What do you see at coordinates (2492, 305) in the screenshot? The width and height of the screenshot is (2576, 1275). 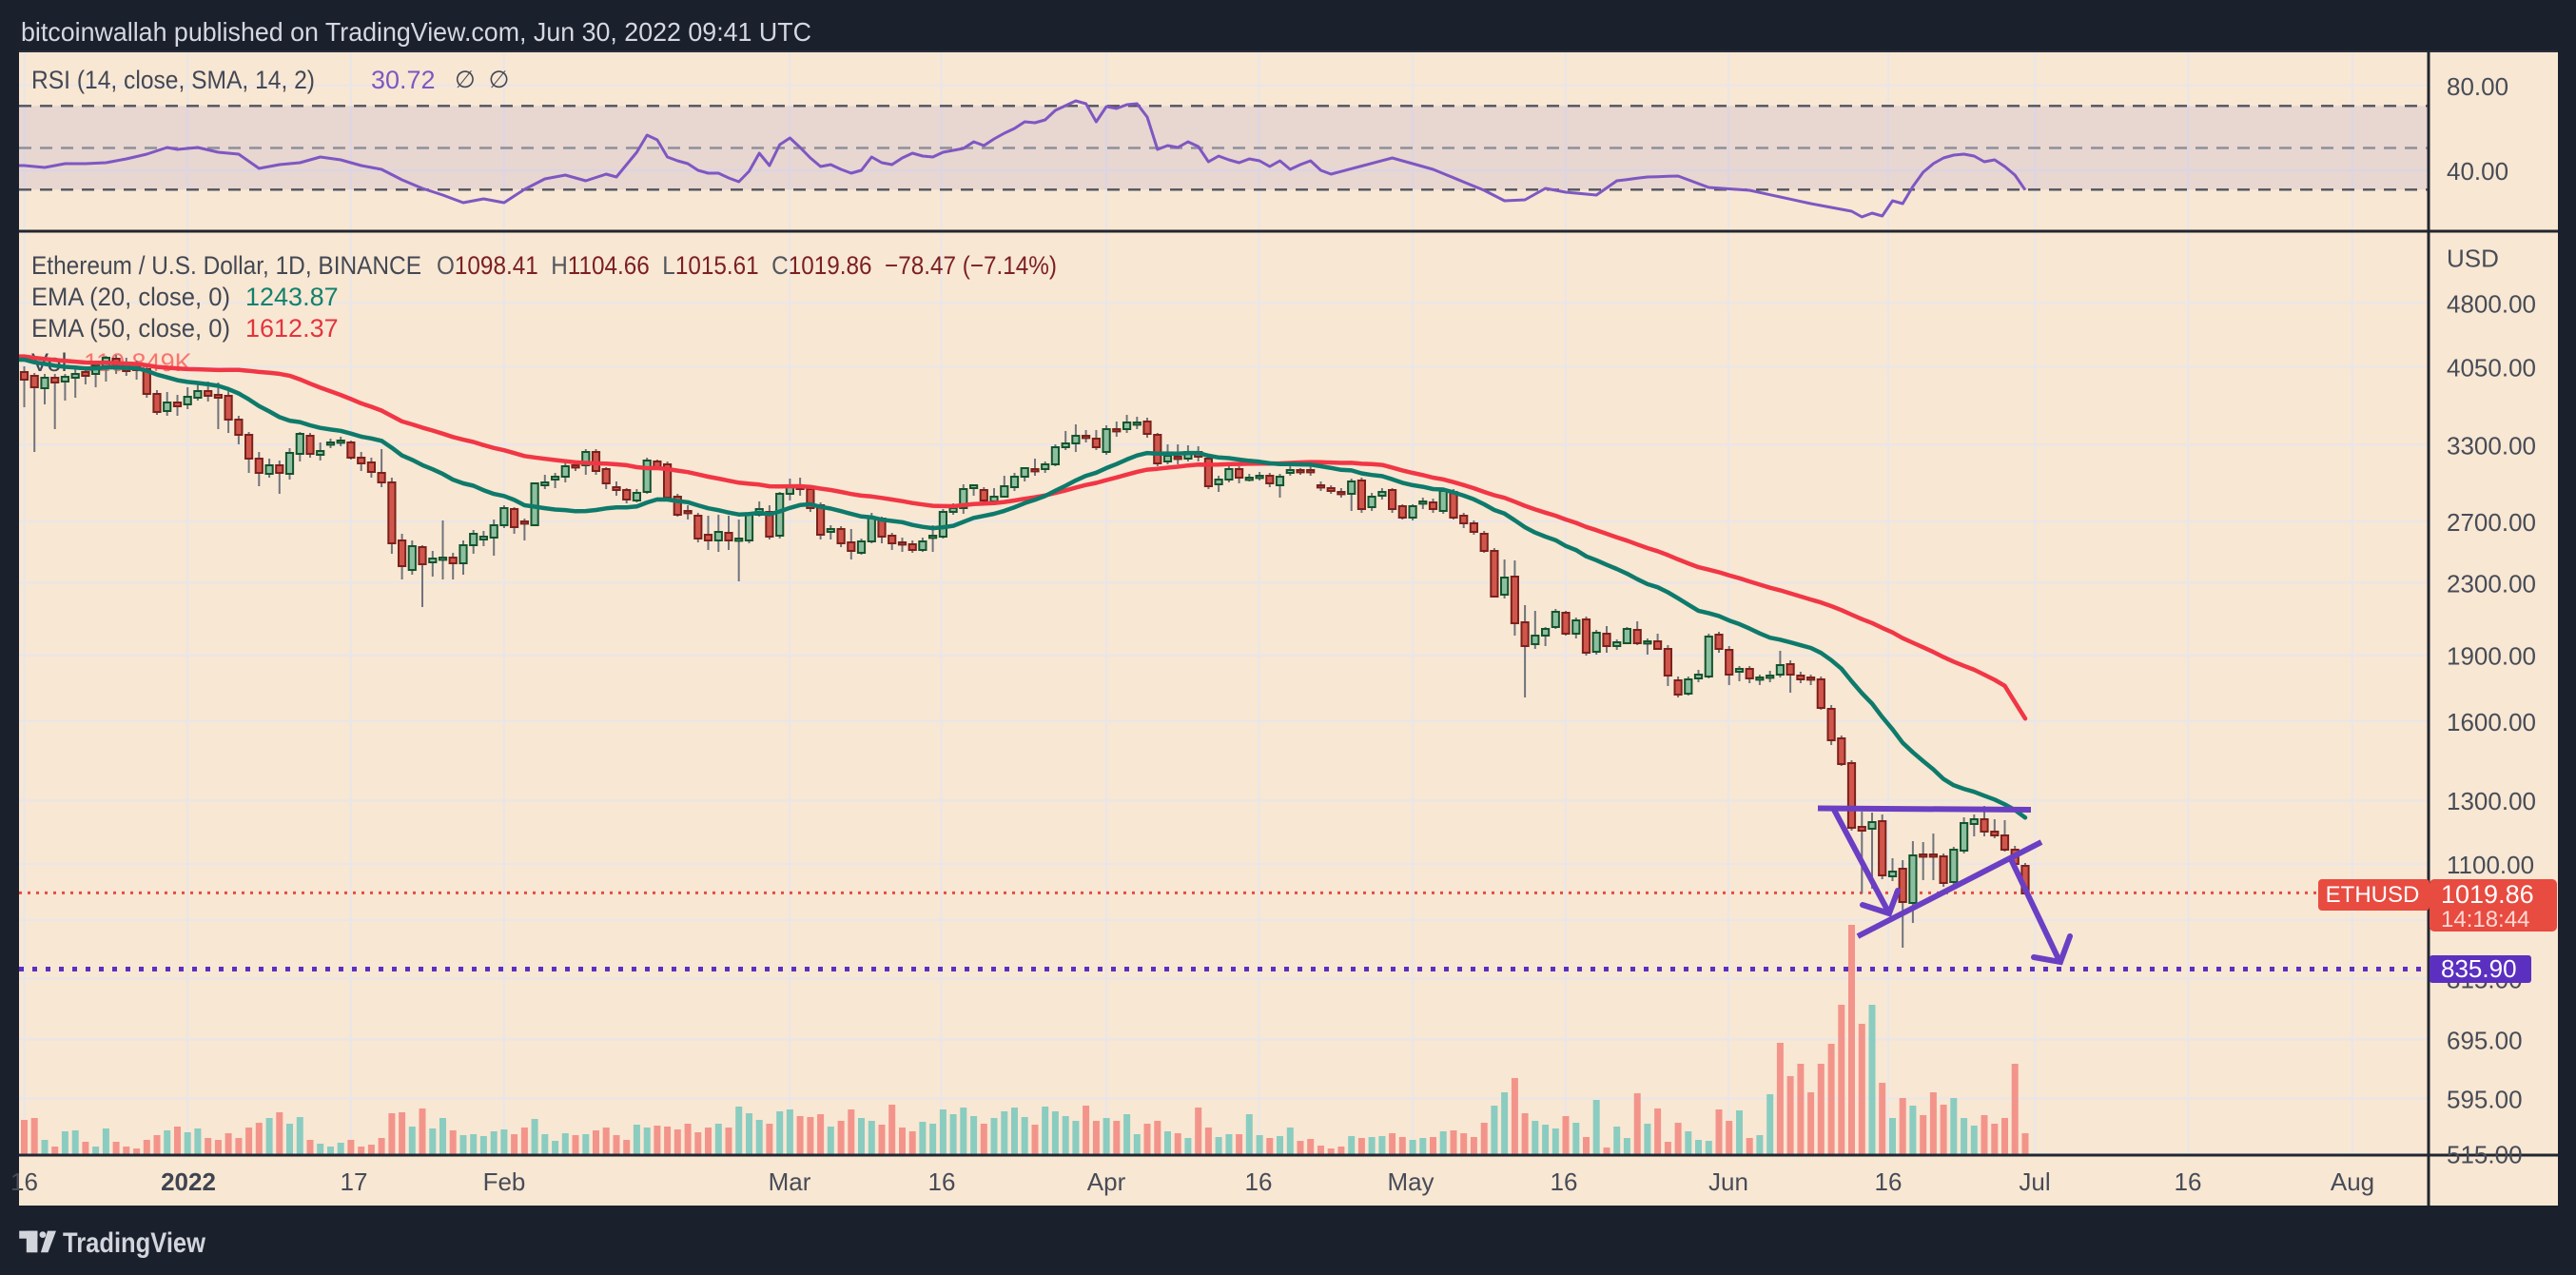 I see `svg-text: 4800.00` at bounding box center [2492, 305].